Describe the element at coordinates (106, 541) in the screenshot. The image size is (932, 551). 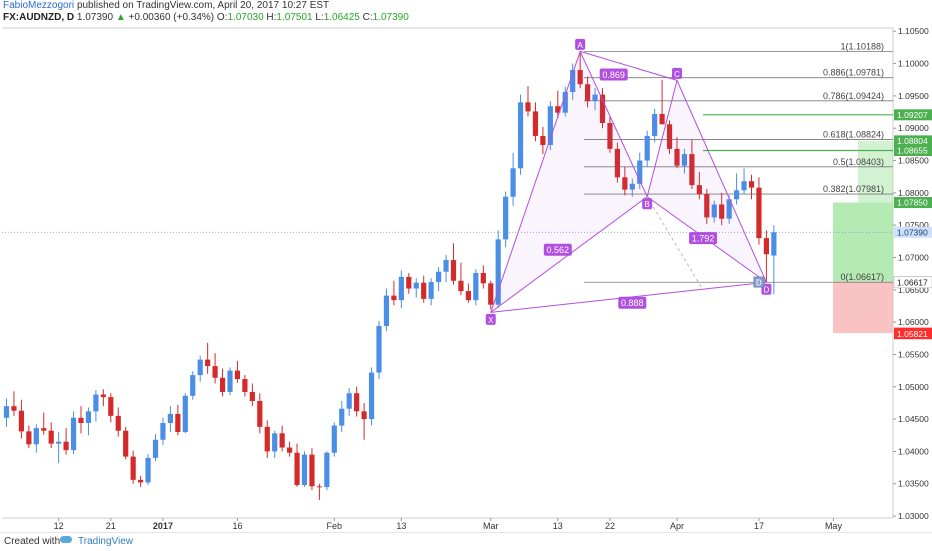
I see `tradingview-brand: TradingView` at that location.